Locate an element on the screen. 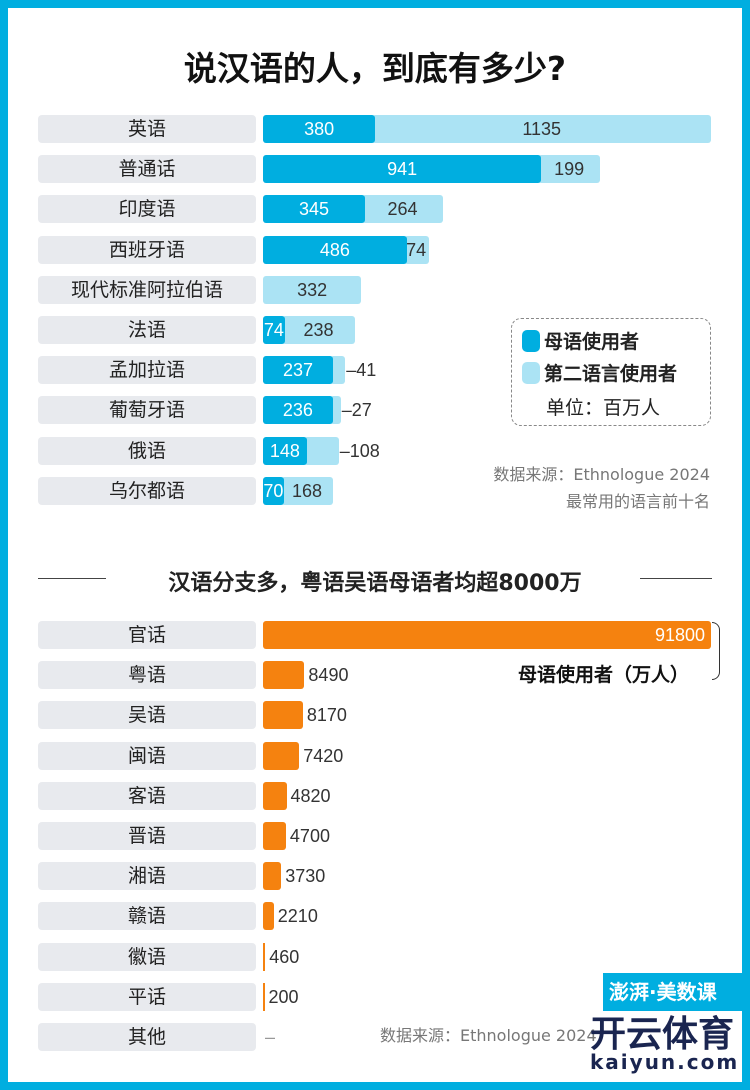 This screenshot has width=750, height=1090. watermark-url: kaiyun.com is located at coordinates (665, 1062).